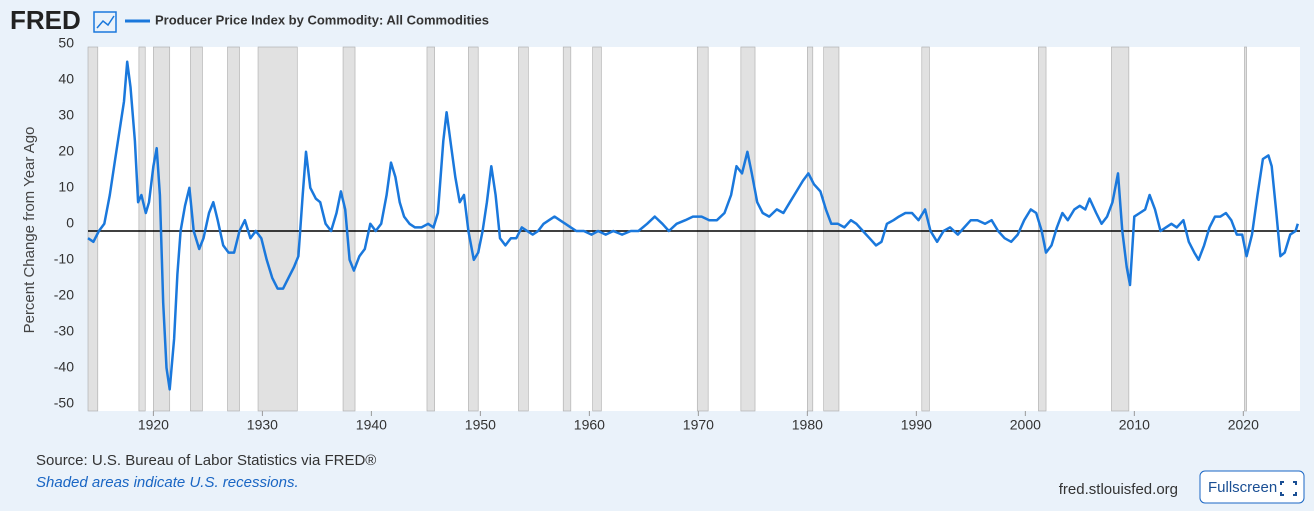 This screenshot has width=1314, height=511. Describe the element at coordinates (64, 295) in the screenshot. I see `y-tick-label: -20` at that location.